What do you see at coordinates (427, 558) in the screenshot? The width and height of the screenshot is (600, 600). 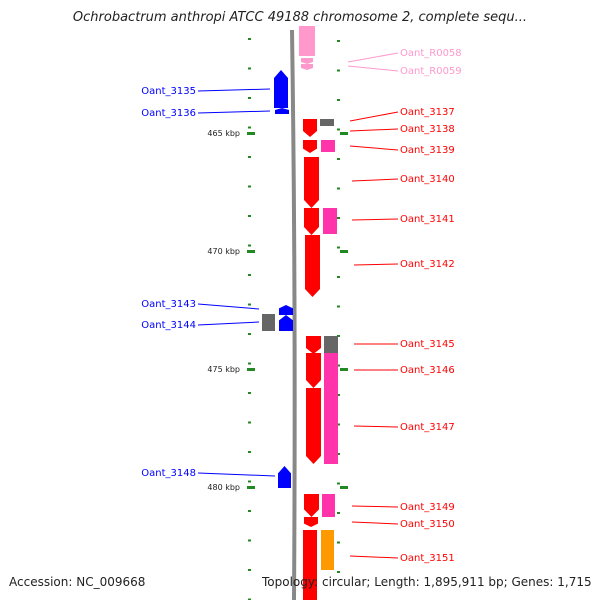 I see `right-gene-label: Oant_3151` at bounding box center [427, 558].